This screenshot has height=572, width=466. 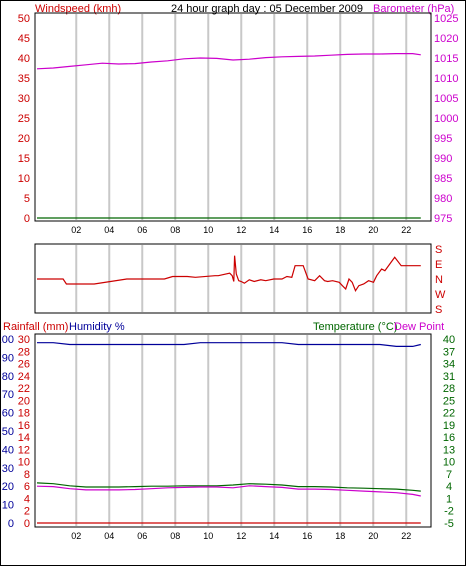 What do you see at coordinates (355, 327) in the screenshot?
I see `temperature-axis-title: Temperature (°C)` at bounding box center [355, 327].